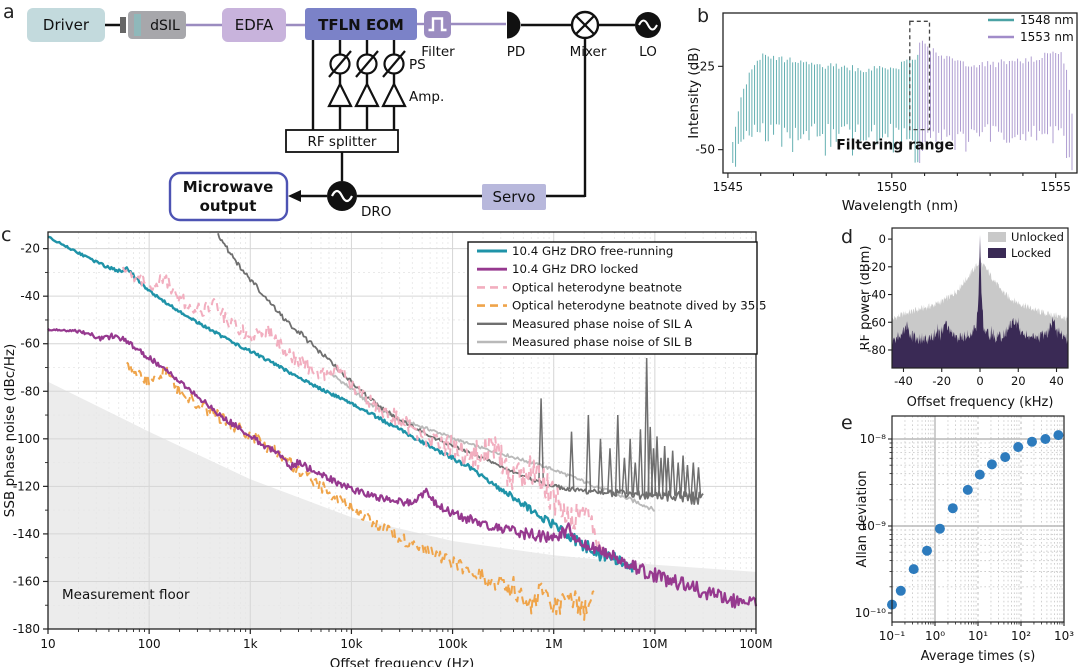 The width and height of the screenshot is (1080, 667). What do you see at coordinates (997, 253) in the screenshot?
I see `d-legend-swatch` at bounding box center [997, 253].